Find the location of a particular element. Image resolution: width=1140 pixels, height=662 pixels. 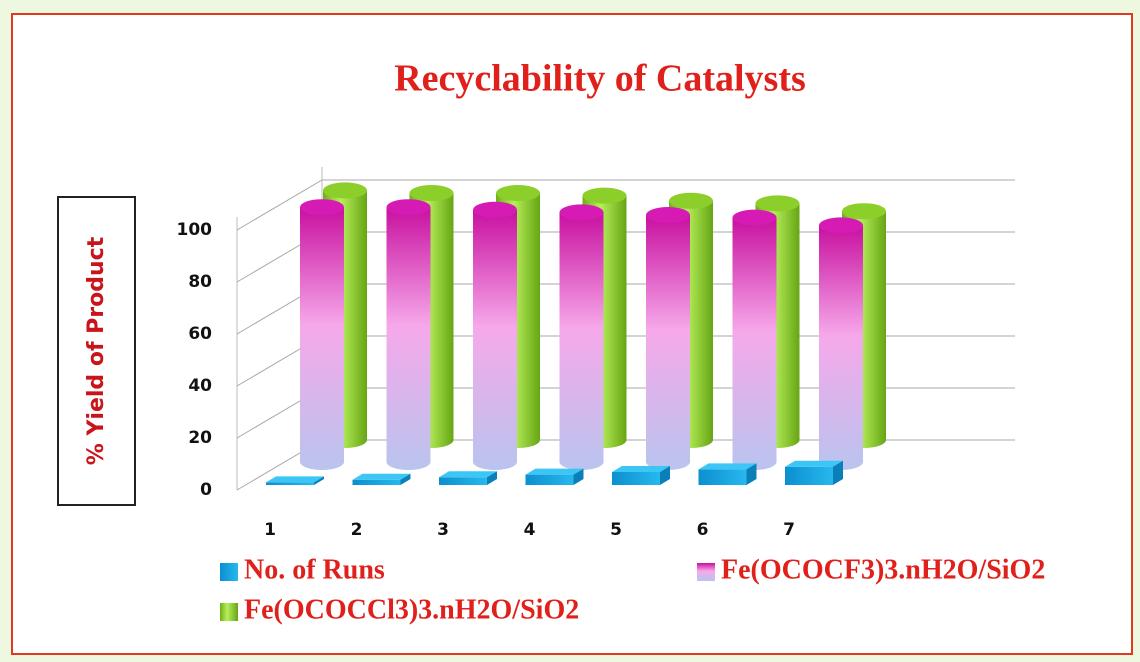

x-tick-label: 6 is located at coordinates (703, 530).